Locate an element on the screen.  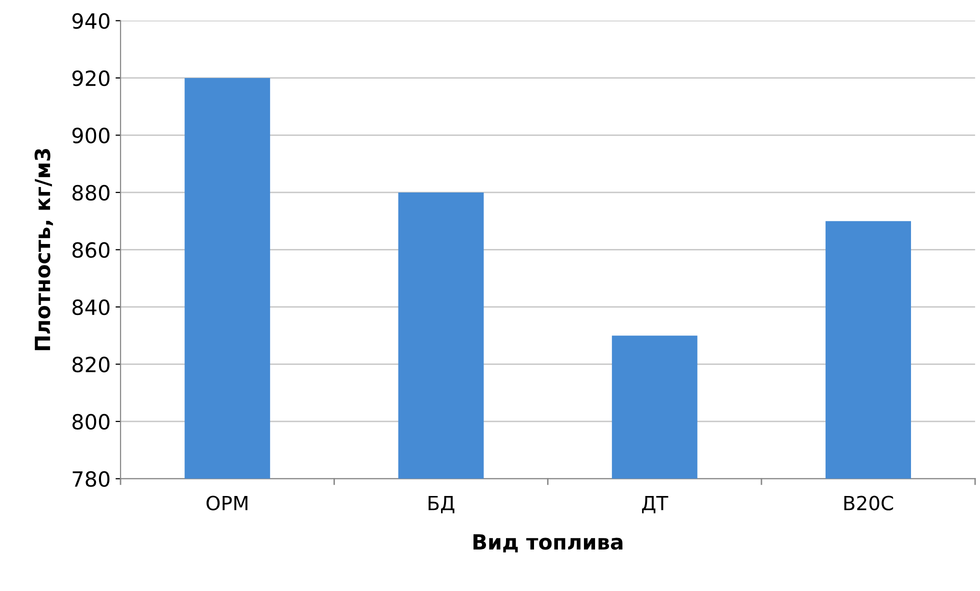
y-tick-label: 820 is located at coordinates (91, 364).